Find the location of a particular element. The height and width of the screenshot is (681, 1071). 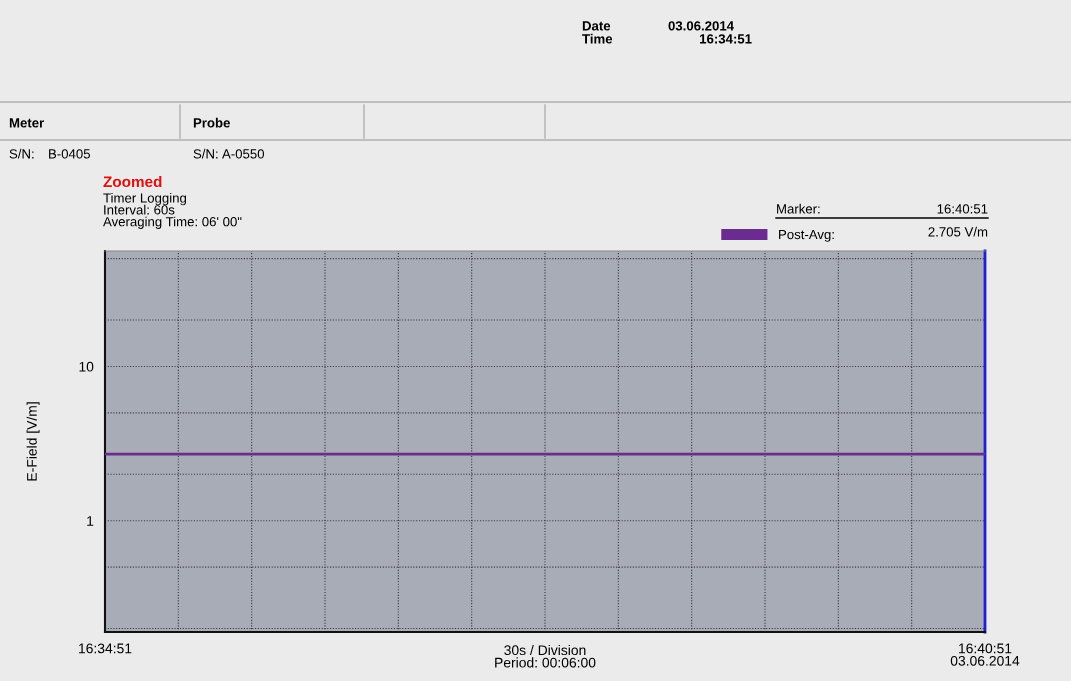

text: 16:34:51 is located at coordinates (726, 39).